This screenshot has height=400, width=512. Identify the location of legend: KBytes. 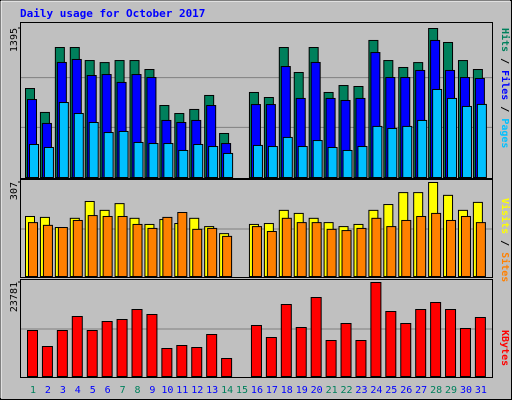
(504, 348).